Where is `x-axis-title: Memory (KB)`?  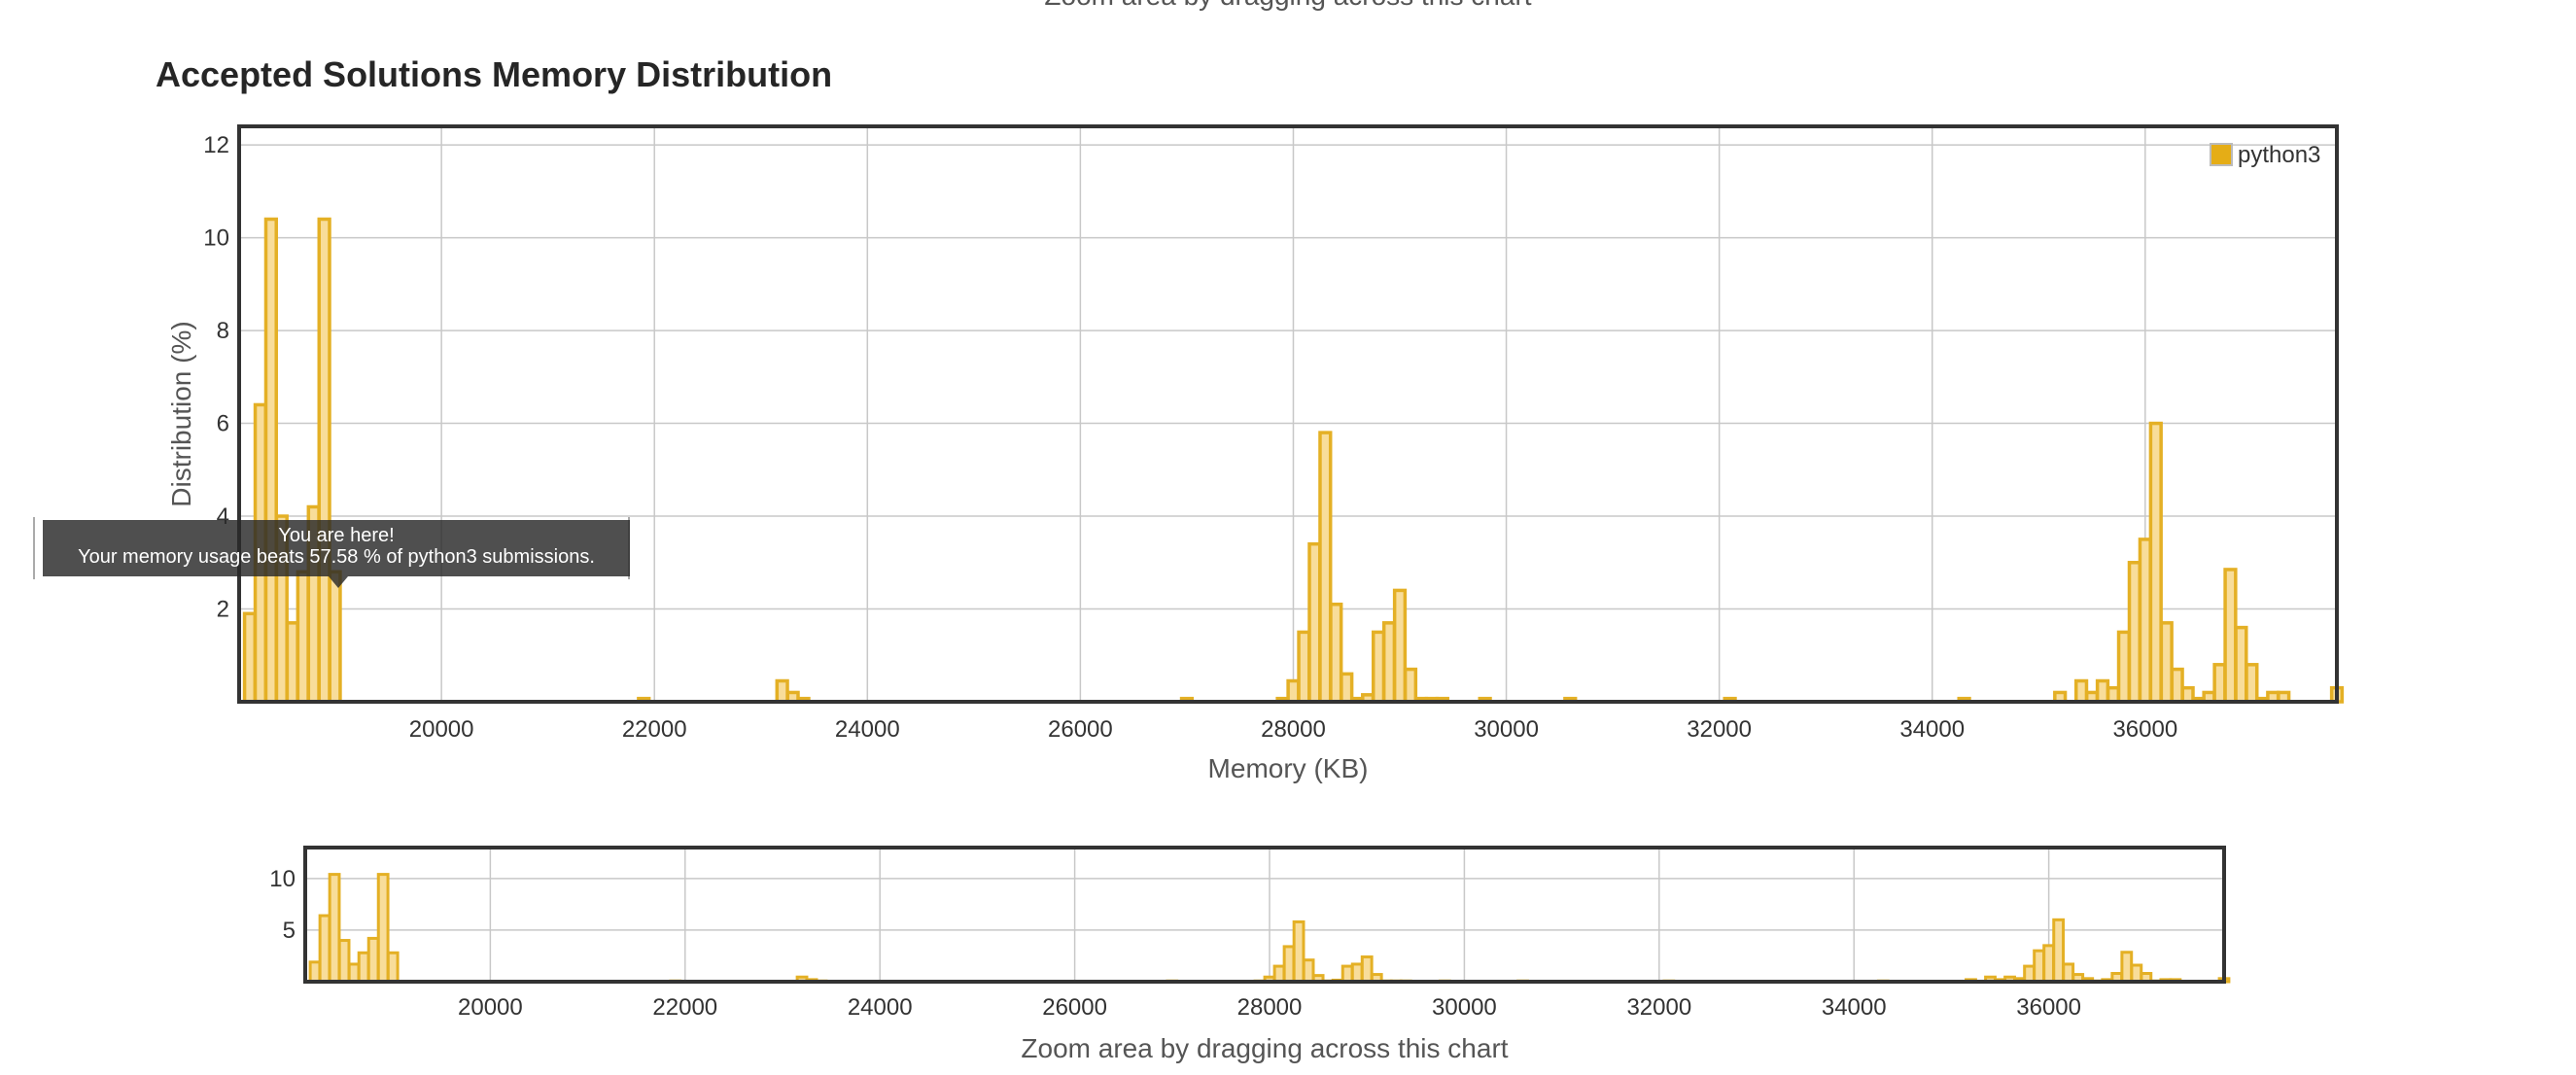 x-axis-title: Memory (KB) is located at coordinates (1288, 768).